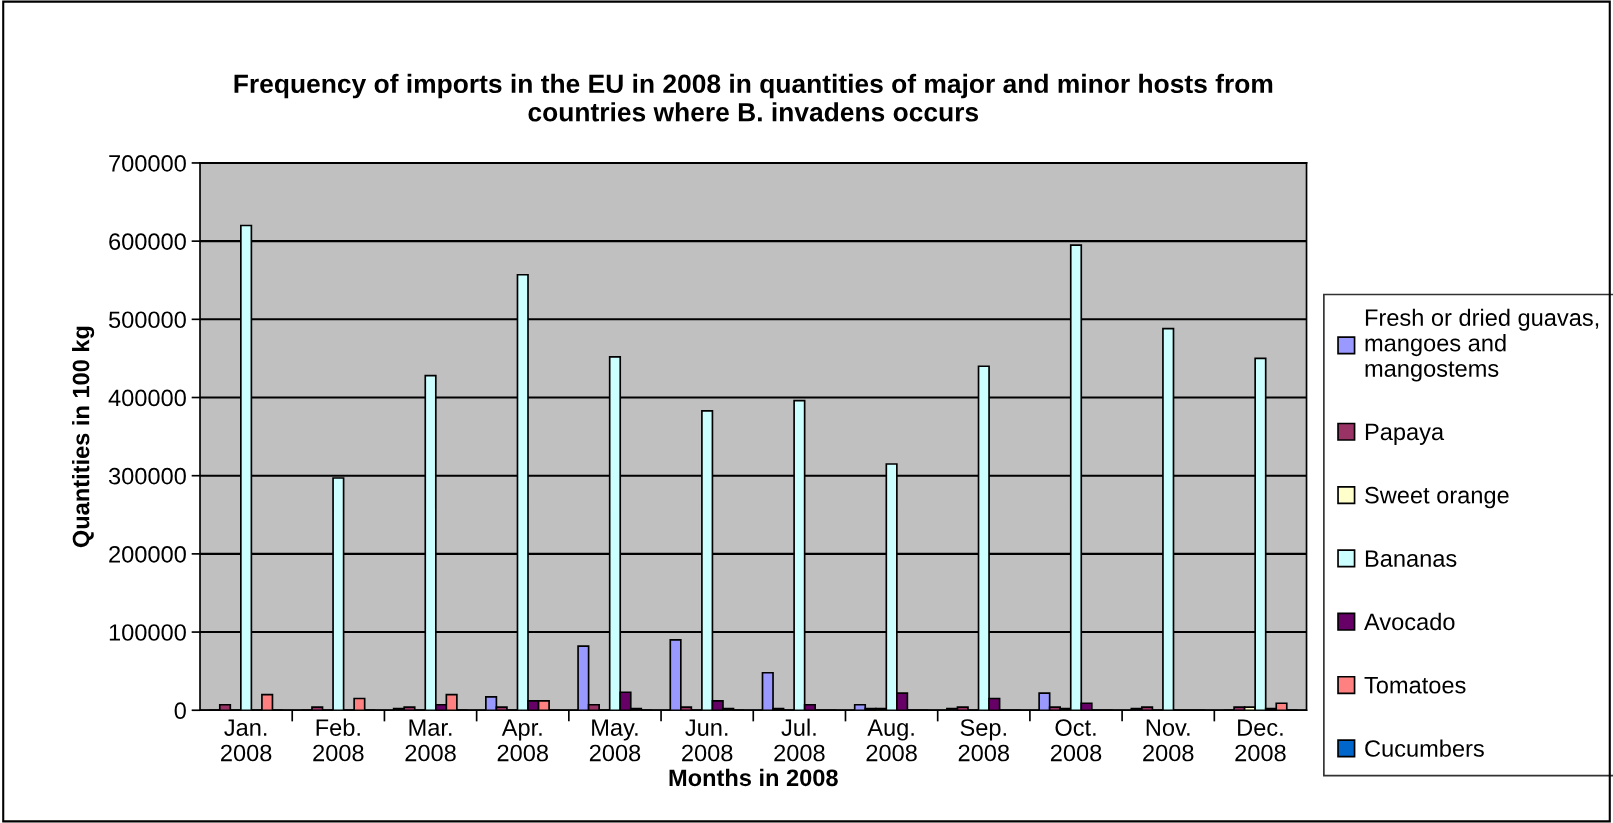  Describe the element at coordinates (984, 740) in the screenshot. I see `x-tick-label: Sep. 2008` at that location.